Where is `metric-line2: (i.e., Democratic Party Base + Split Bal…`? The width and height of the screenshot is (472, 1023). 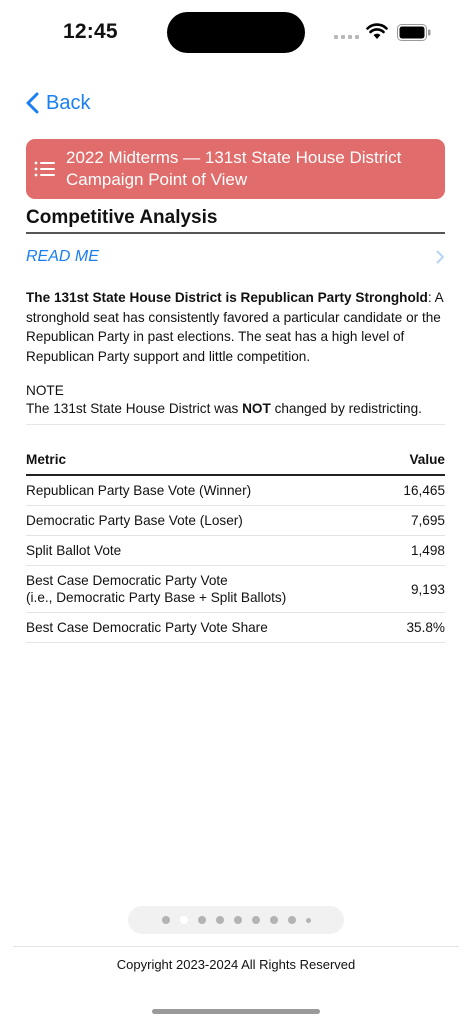
metric-line2: (i.e., Democratic Party Base + Split Bal… is located at coordinates (156, 597).